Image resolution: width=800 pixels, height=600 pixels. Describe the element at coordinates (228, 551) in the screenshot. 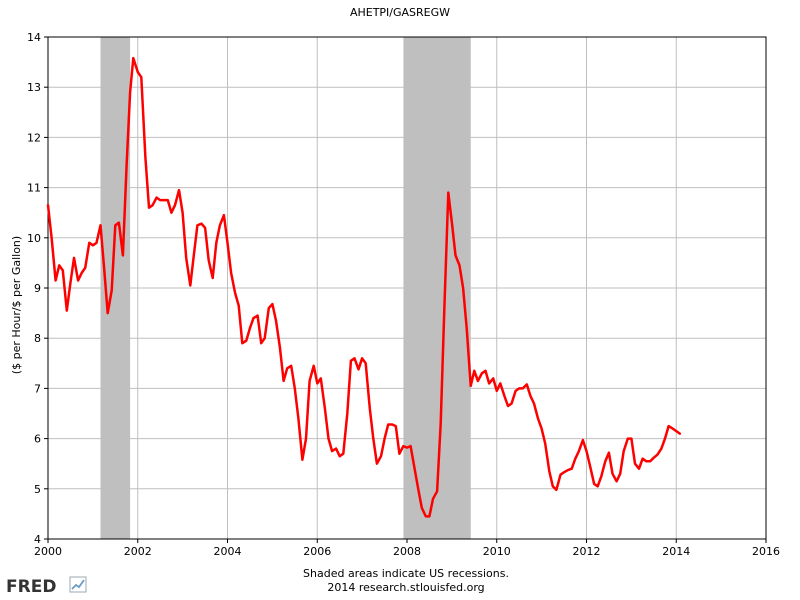

I see `x-tick-label: 2004` at that location.